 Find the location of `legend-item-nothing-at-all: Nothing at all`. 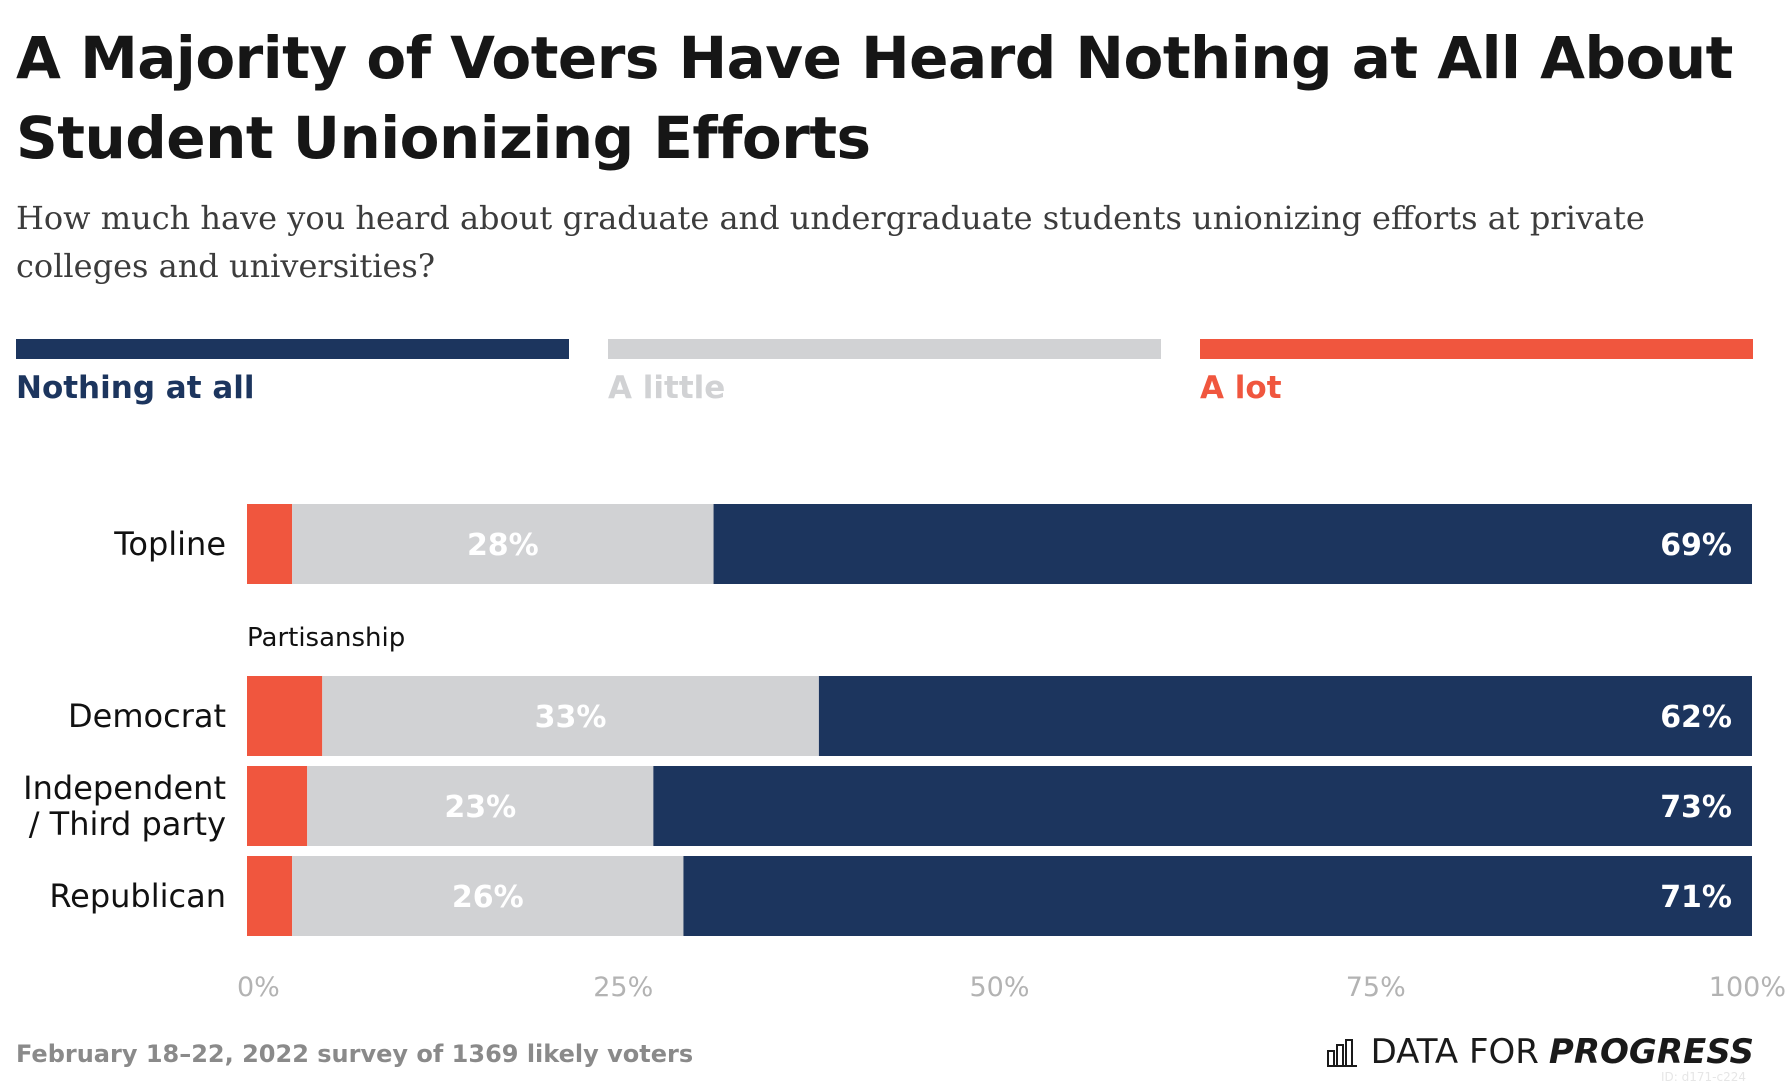

legend-item-nothing-at-all: Nothing at all is located at coordinates (292, 373).